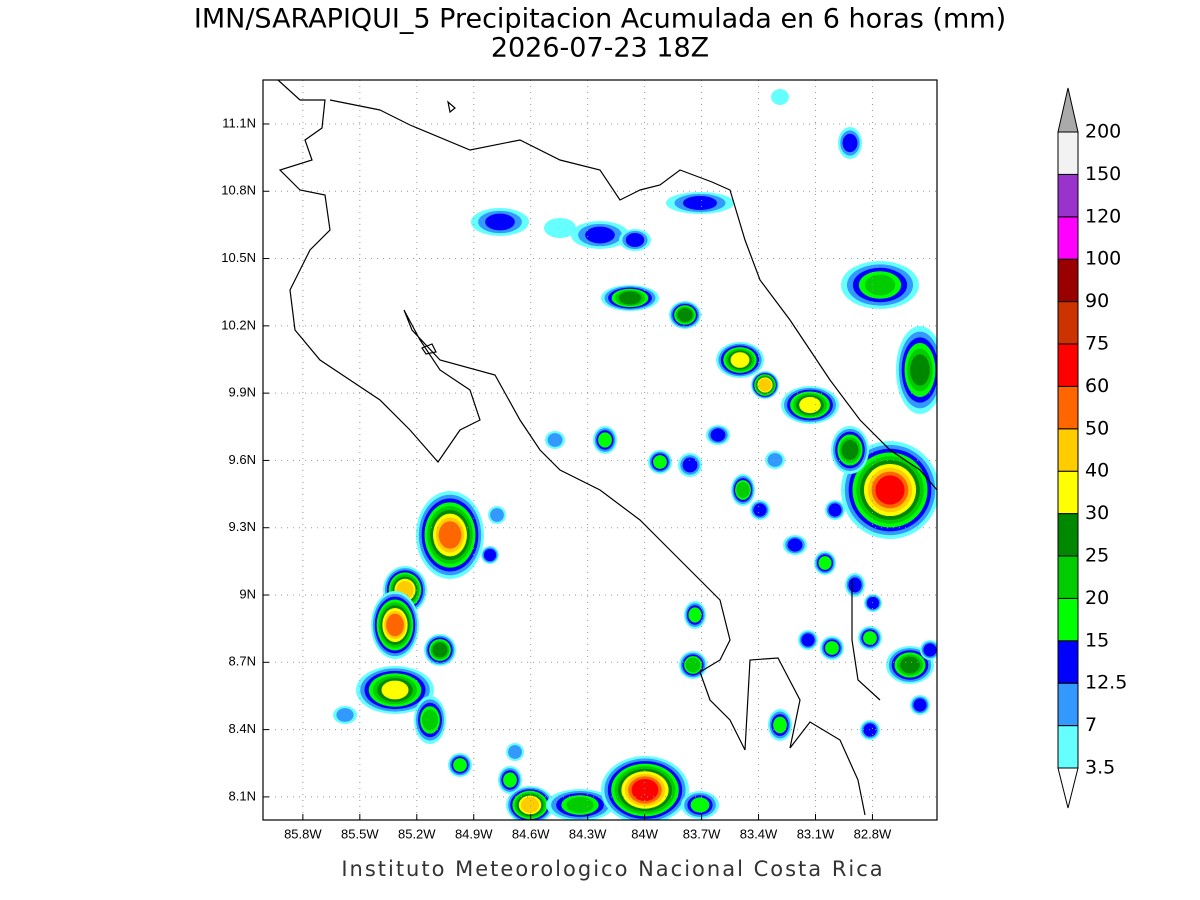  What do you see at coordinates (1100, 768) in the screenshot?
I see `colorbar-label: 3.5` at bounding box center [1100, 768].